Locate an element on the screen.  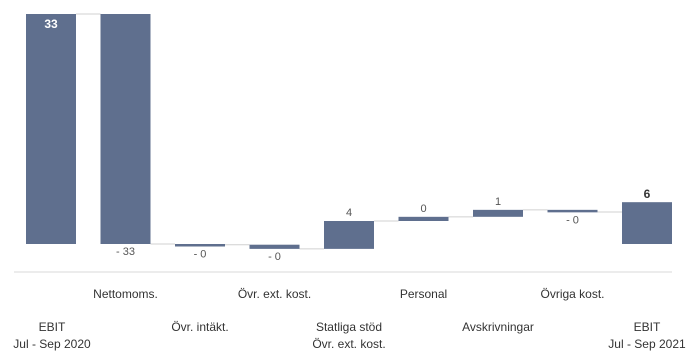
category-label-8: Övriga kost. is located at coordinates (572, 294).